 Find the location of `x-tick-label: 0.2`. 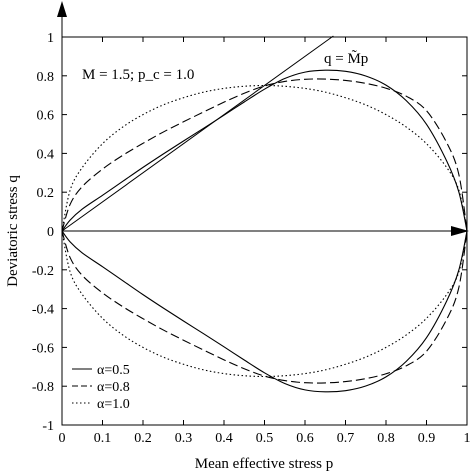

x-tick-label: 0.2 is located at coordinates (143, 438).